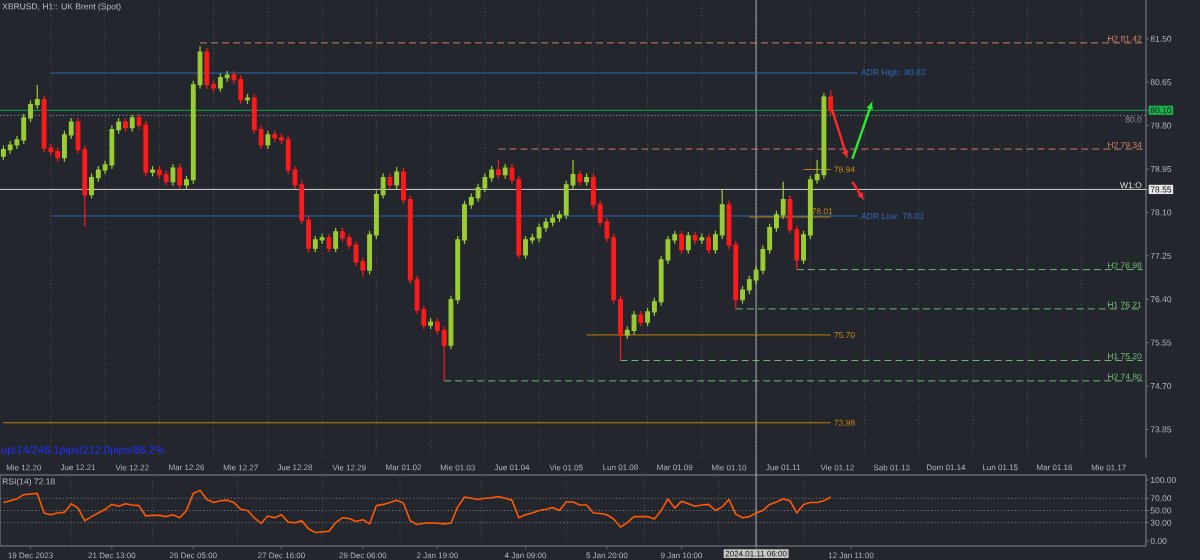 This screenshot has width=1200, height=560. What do you see at coordinates (837, 467) in the screenshot?
I see `x-tick-label: Vie 01.12` at bounding box center [837, 467].